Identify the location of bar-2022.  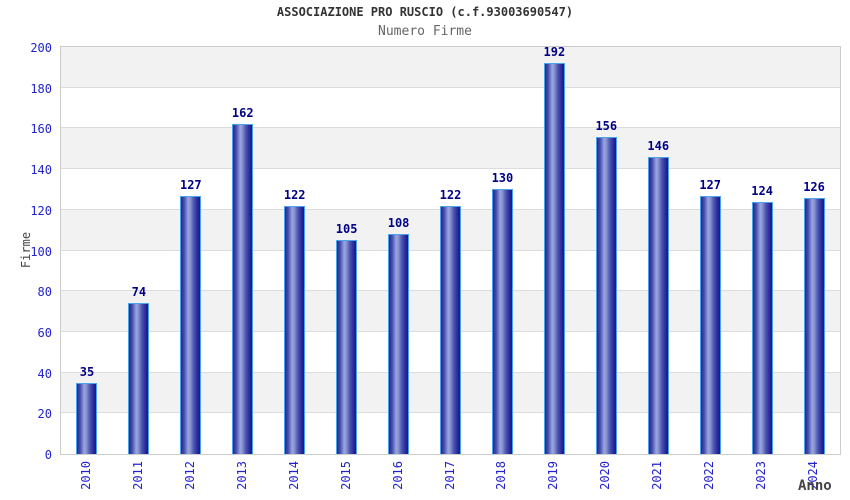
(710, 324).